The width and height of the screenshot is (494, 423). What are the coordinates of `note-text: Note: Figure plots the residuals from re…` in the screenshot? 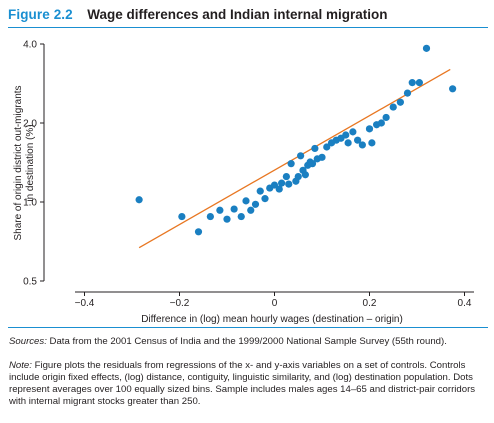 It's located at (250, 384).